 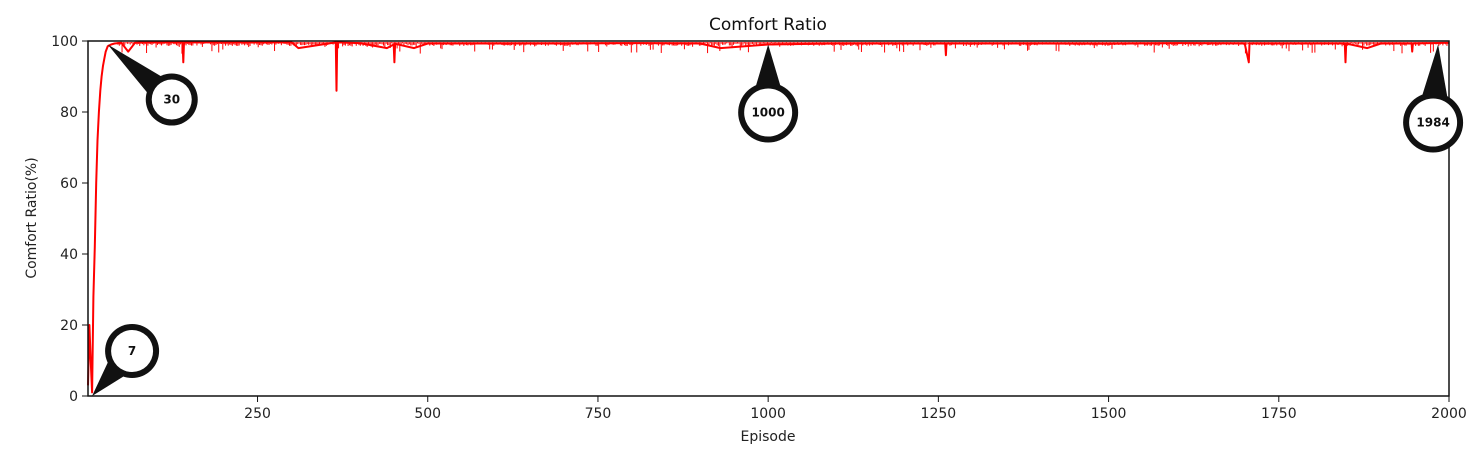 I want to click on y-tick-label: 100, so click(x=64, y=42).